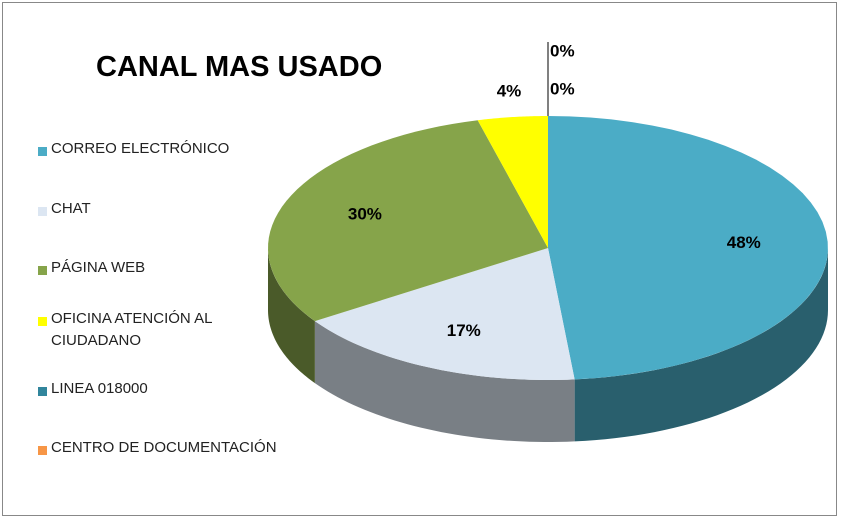  What do you see at coordinates (99, 388) in the screenshot?
I see `legend-label: LINEA 018000` at bounding box center [99, 388].